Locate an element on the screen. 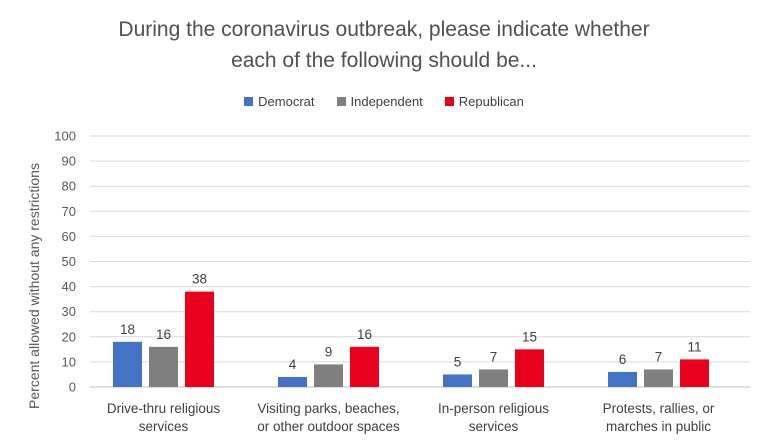  data-label-independent-3: 7 is located at coordinates (659, 356).